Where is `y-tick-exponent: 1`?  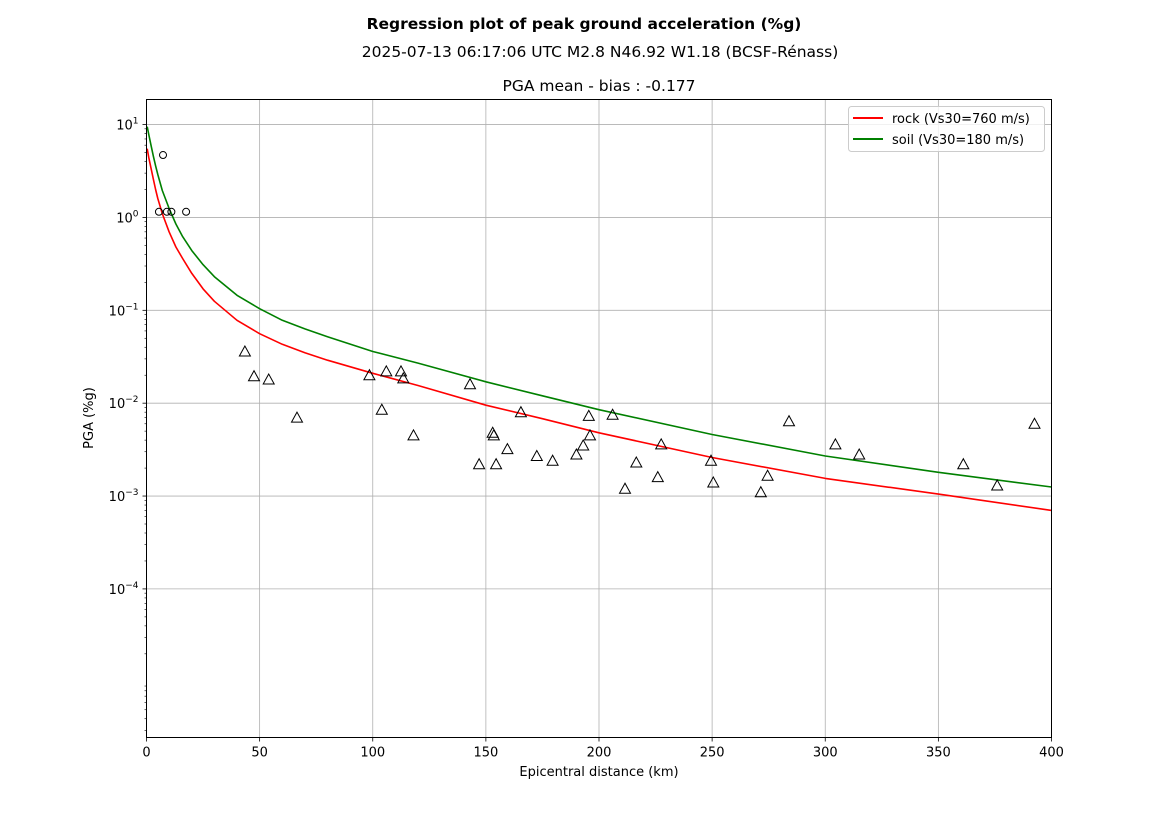
y-tick-exponent: 1 is located at coordinates (136, 122).